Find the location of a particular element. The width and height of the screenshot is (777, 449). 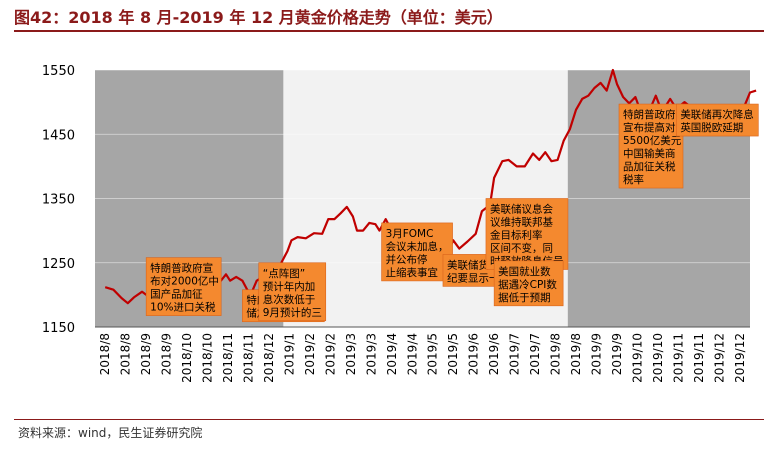

annotation-text: 据低于预期 is located at coordinates (524, 297).